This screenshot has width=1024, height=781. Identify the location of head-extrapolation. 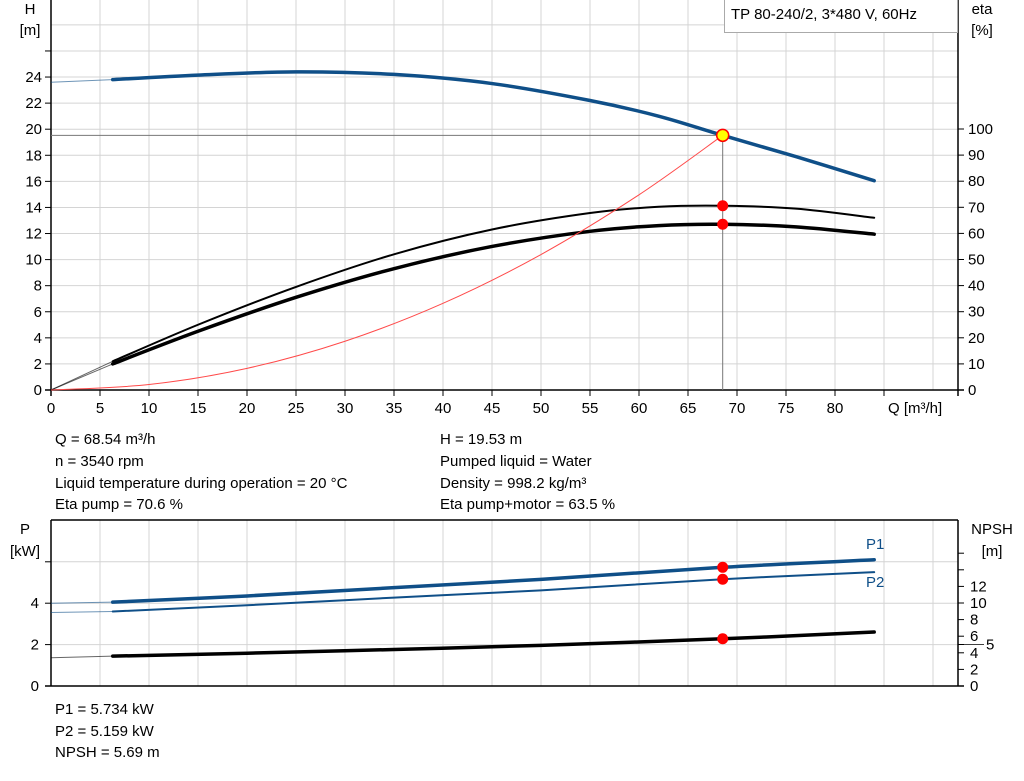
(81, 81).